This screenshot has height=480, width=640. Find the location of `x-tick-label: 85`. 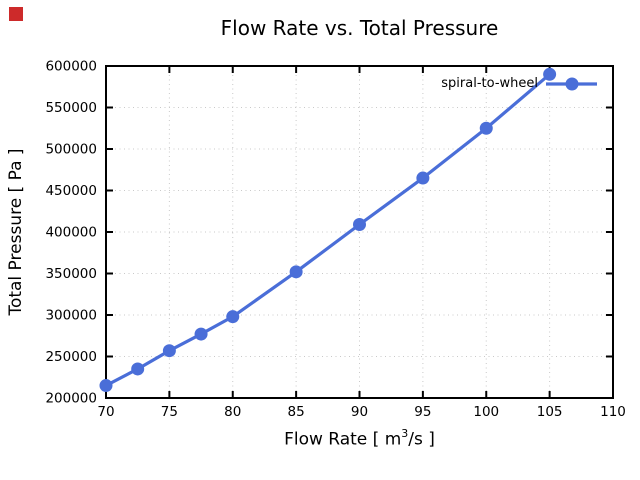

x-tick-label: 85 is located at coordinates (296, 412).